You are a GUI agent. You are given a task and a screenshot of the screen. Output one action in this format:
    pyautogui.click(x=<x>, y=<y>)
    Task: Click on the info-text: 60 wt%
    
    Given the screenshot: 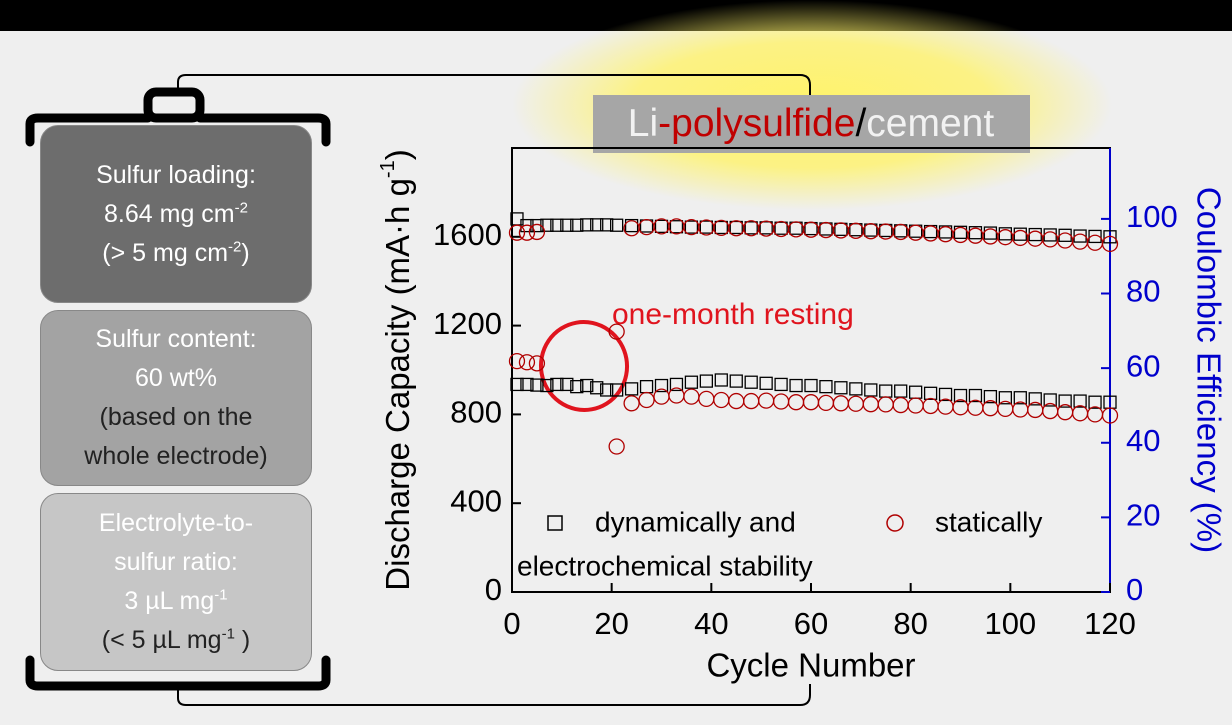 What is the action you would take?
    pyautogui.click(x=176, y=378)
    